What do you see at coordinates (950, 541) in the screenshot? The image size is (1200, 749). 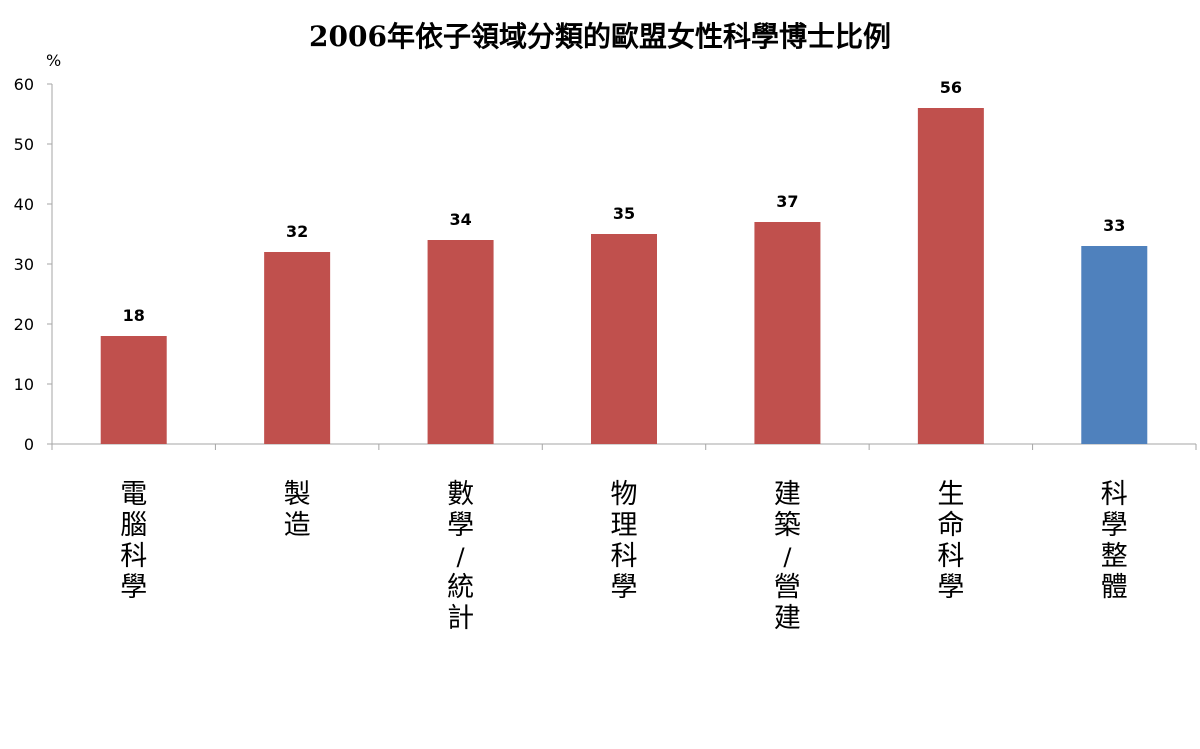 I see `x-tick-label: 生命科學` at bounding box center [950, 541].